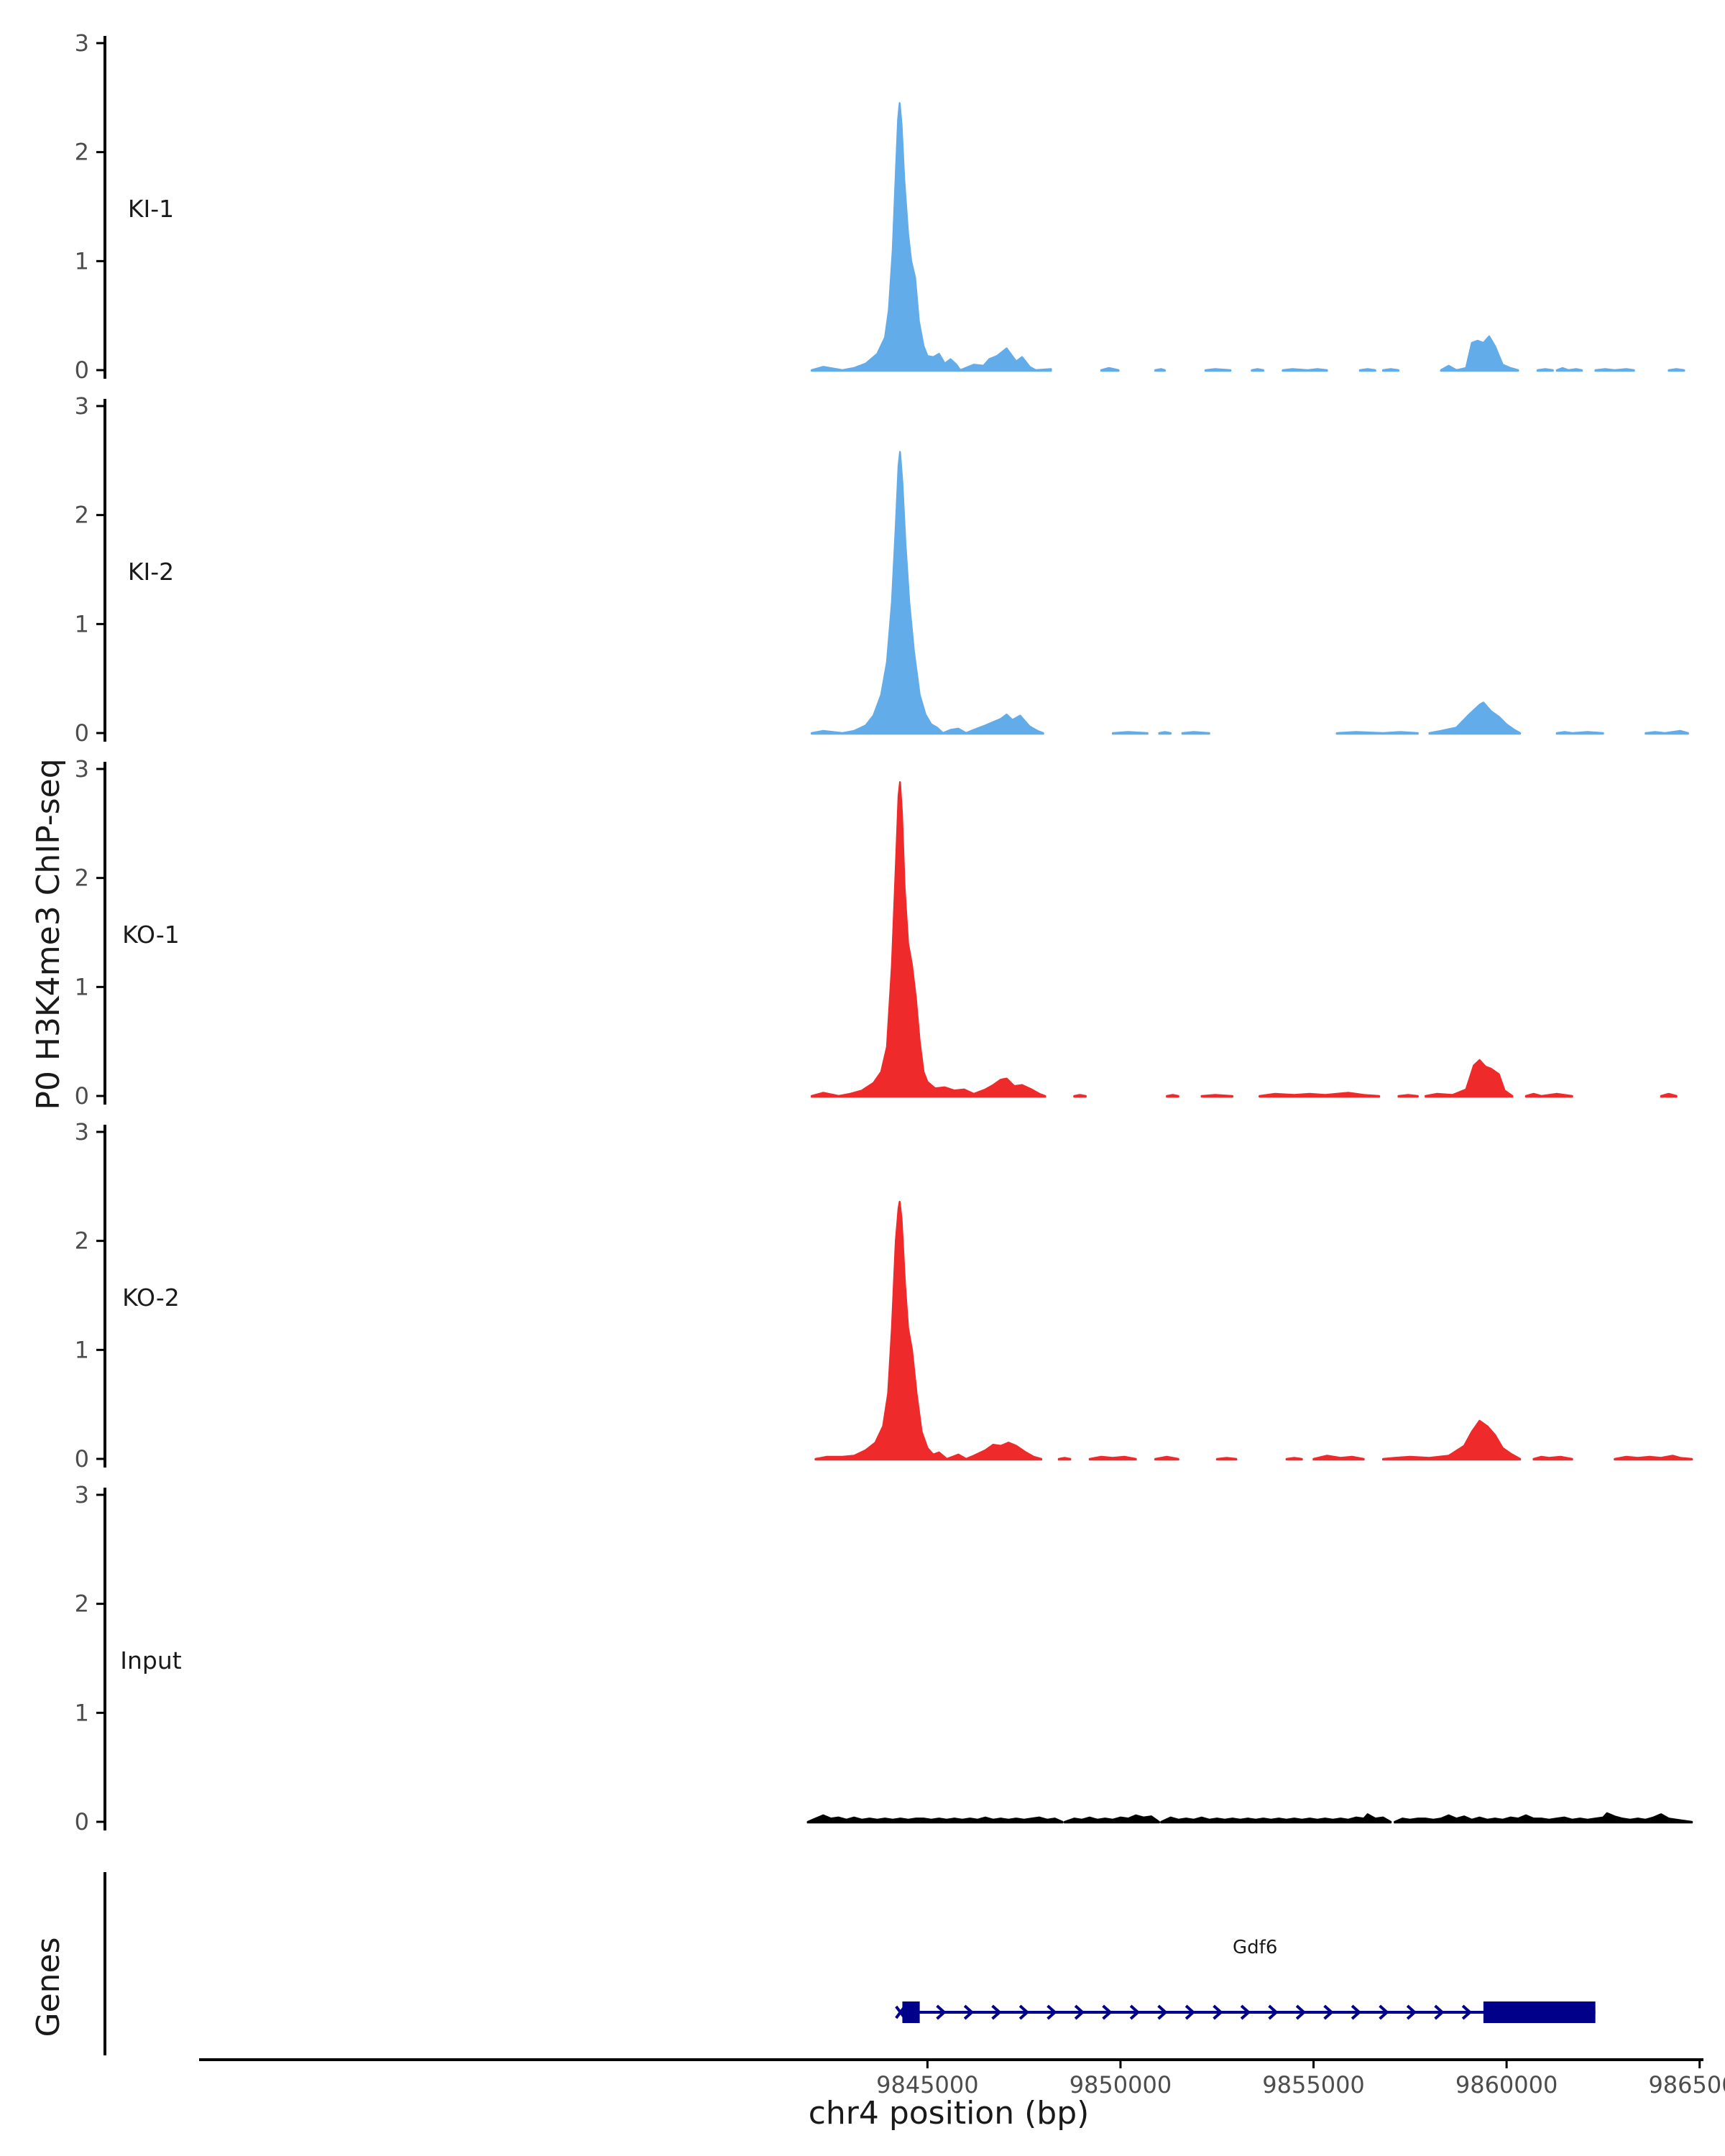  I want to click on x-axis: 9845000 9850000 9855000 9860000 9865000, so click(962, 2078).